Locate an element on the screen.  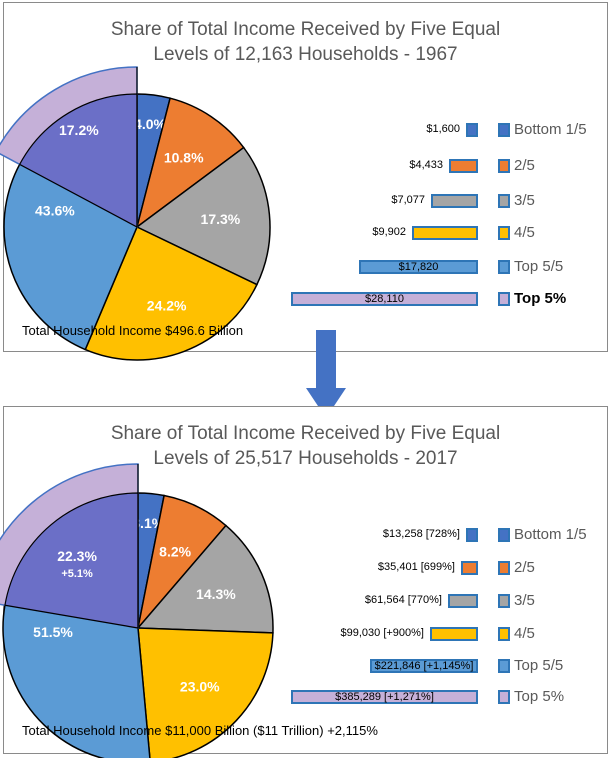
legend-row-4-5: $9,902 4/5 is located at coordinates (306, 234).